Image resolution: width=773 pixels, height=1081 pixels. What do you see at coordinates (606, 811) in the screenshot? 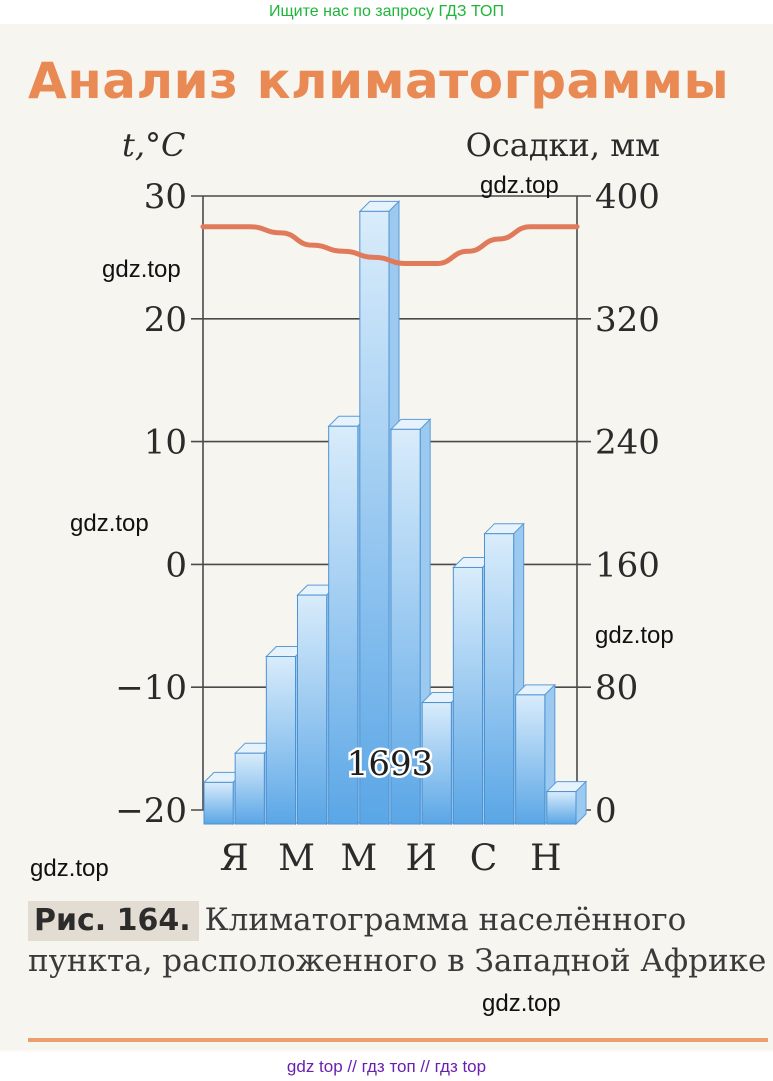
I see `precipitation-tick-label: 0` at bounding box center [606, 811].